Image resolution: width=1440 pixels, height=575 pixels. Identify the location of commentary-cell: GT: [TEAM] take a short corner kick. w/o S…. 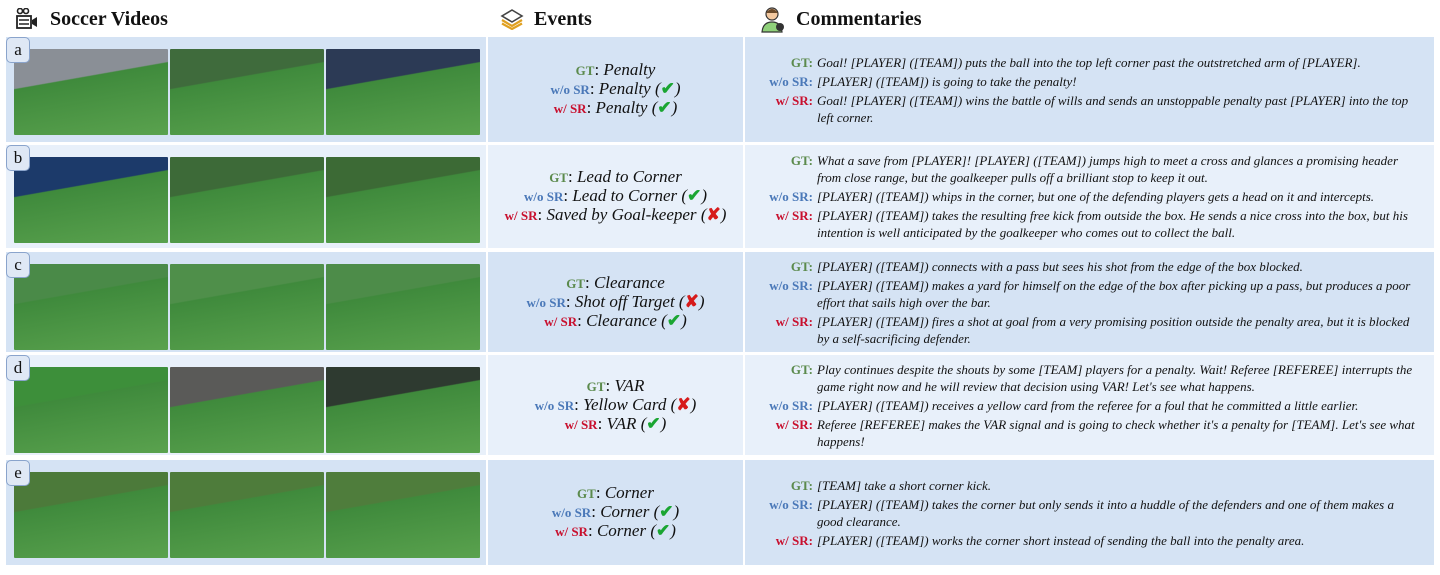
(1089, 512).